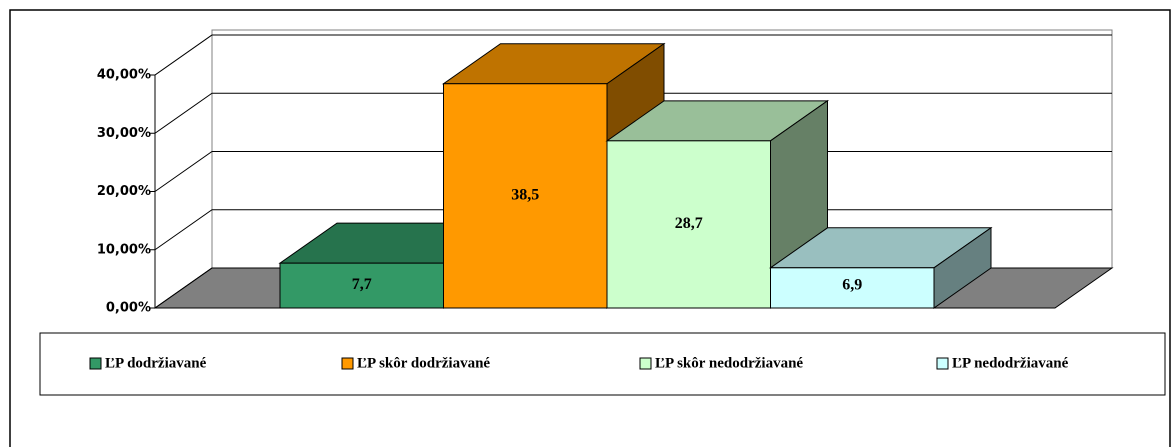 The image size is (1172, 447). Describe the element at coordinates (124, 249) in the screenshot. I see `y-tick-label: 10,00%` at that location.